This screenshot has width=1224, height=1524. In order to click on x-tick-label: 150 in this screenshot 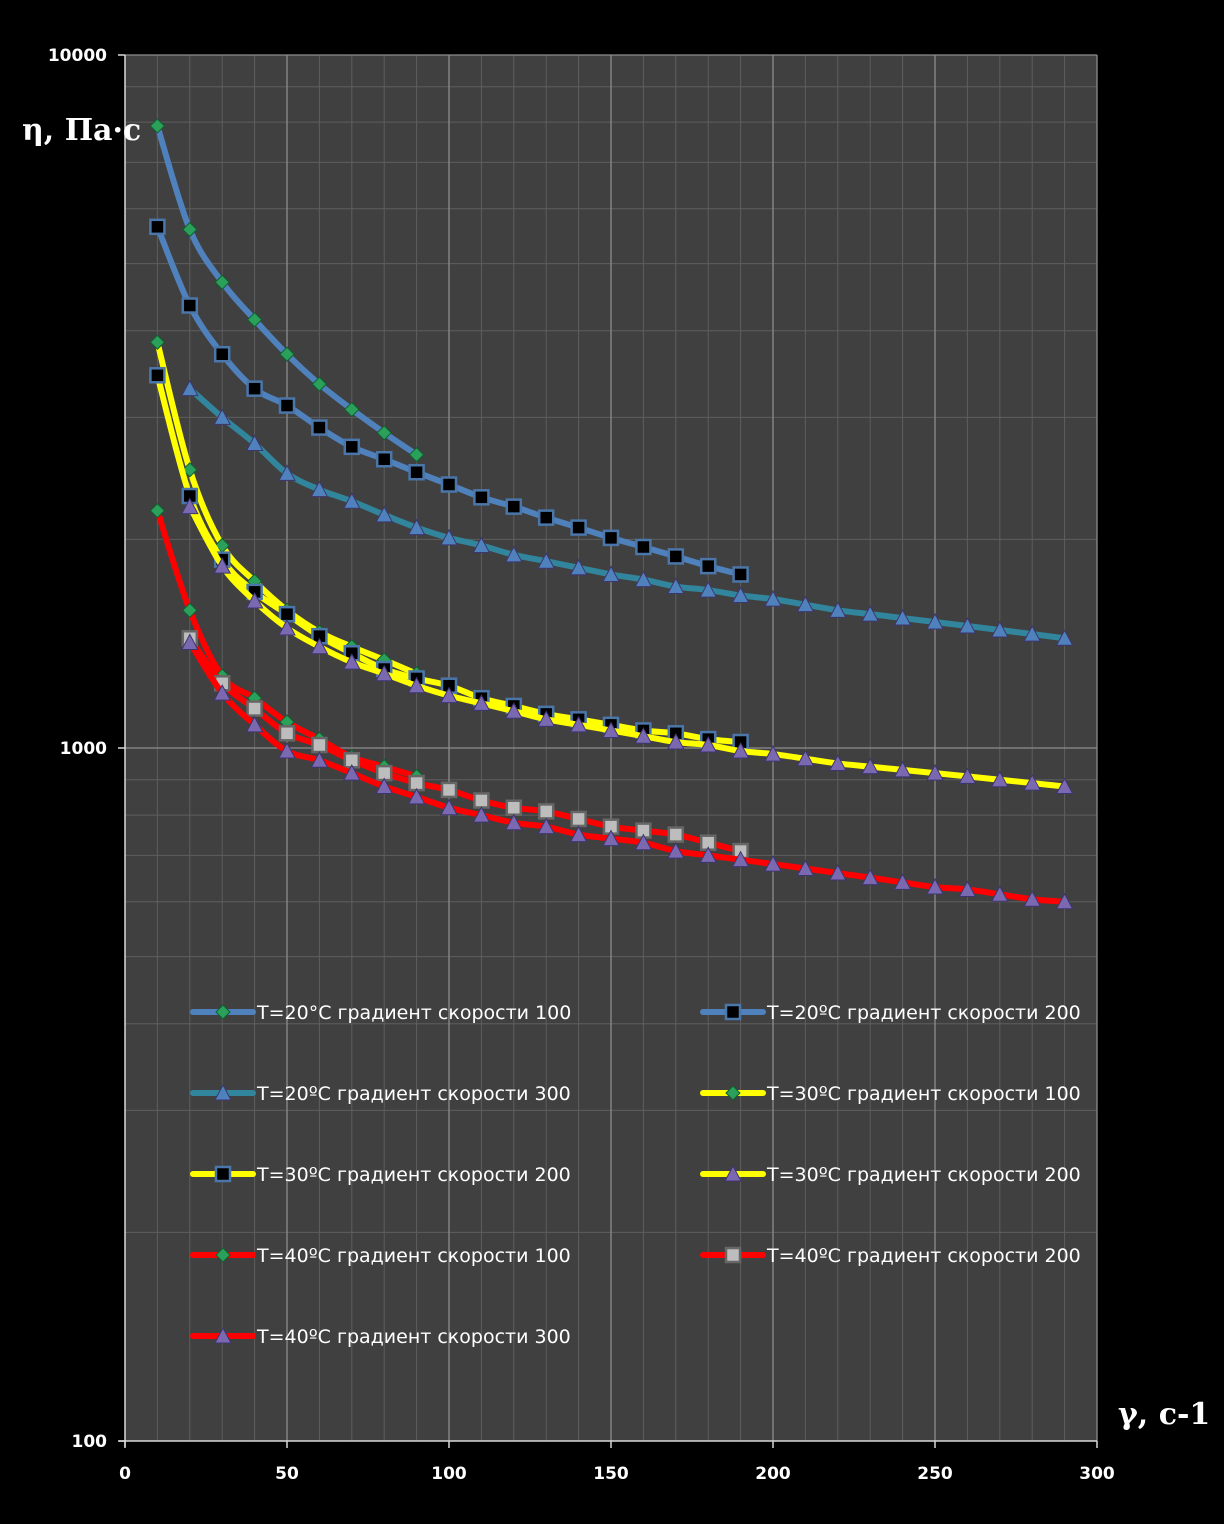, I will do `click(611, 1474)`.